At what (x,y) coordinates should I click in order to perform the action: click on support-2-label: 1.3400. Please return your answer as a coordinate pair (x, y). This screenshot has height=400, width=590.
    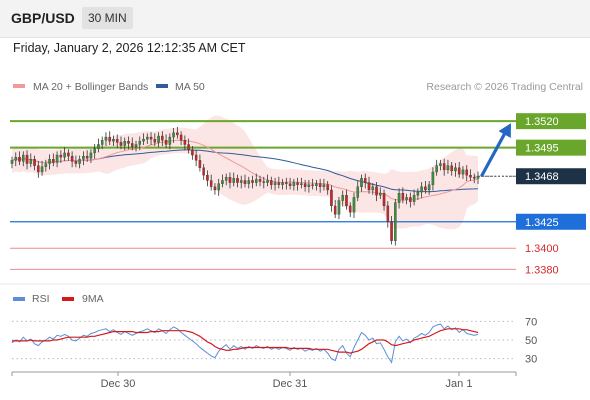
    Looking at the image, I should click on (542, 249).